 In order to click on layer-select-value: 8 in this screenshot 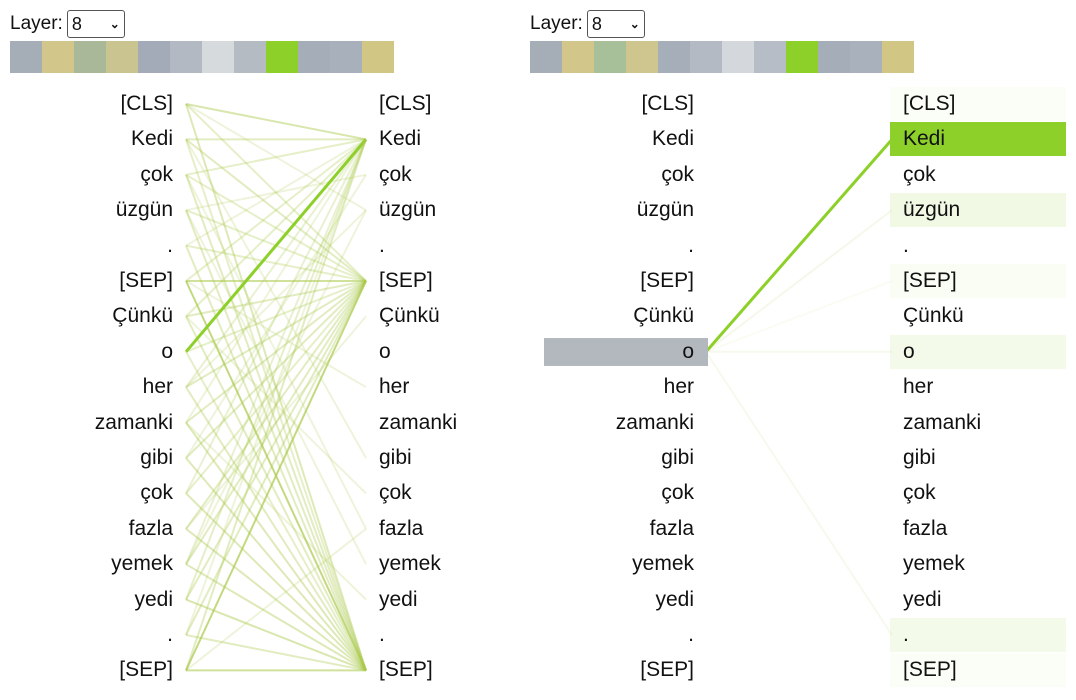, I will do `click(596, 23)`.